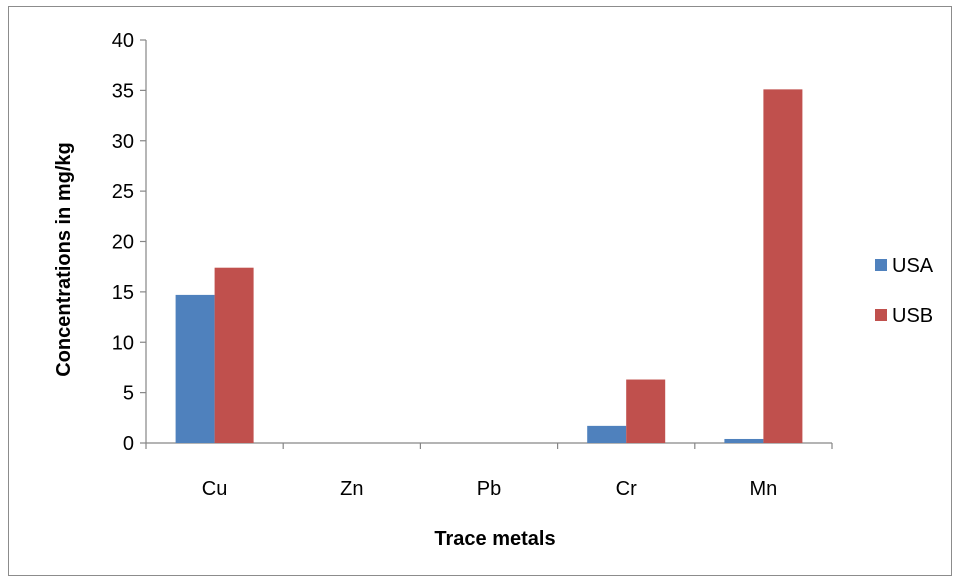 This screenshot has height=580, width=956. Describe the element at coordinates (128, 394) in the screenshot. I see `y-tick-label: 5` at that location.